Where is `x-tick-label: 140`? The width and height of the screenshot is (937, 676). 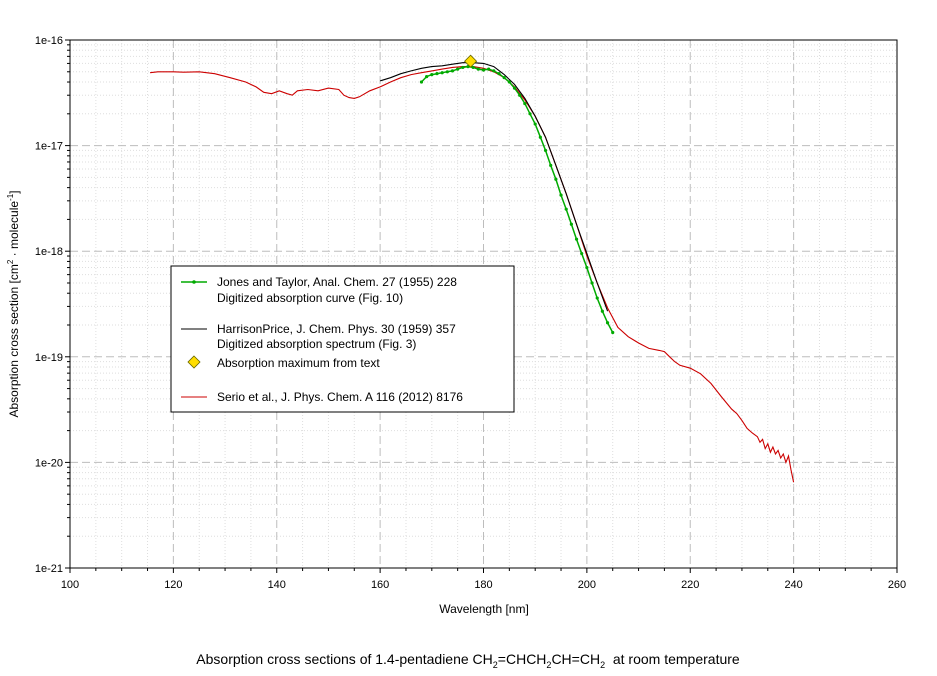 x-tick-label: 140 is located at coordinates (277, 585).